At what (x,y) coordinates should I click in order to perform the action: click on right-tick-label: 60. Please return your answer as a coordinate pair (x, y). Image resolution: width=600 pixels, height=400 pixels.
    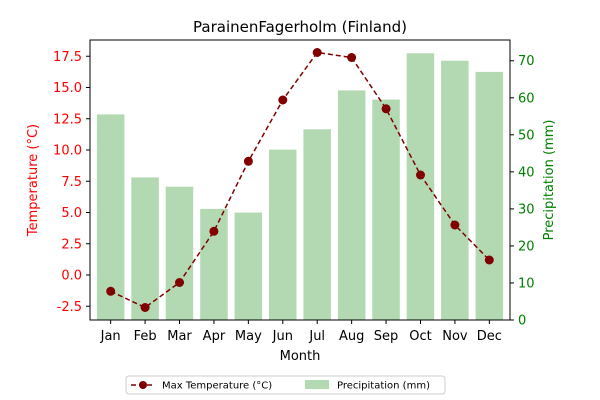
    Looking at the image, I should click on (526, 98).